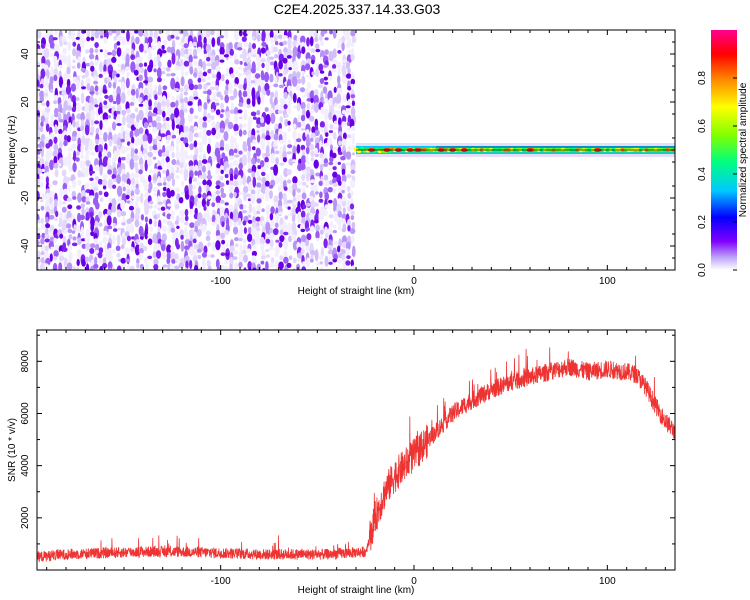  What do you see at coordinates (362, 148) in the screenshot?
I see `signal-cell` at bounding box center [362, 148].